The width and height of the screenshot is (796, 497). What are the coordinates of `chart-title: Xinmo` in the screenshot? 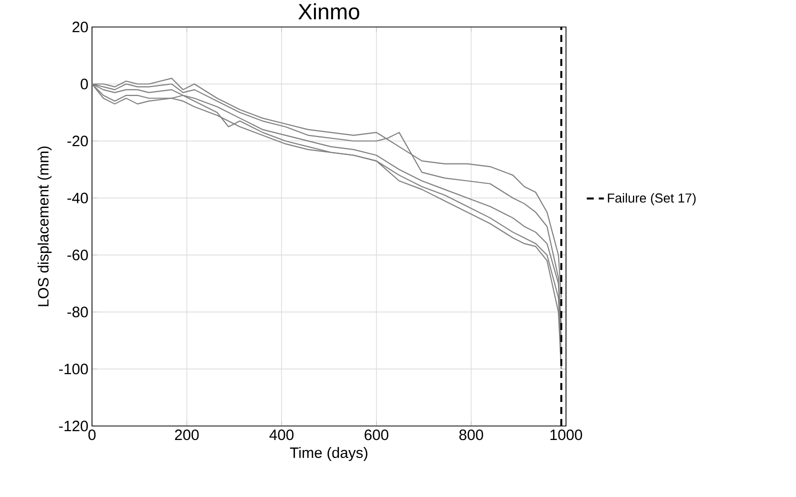 It's located at (329, 11).